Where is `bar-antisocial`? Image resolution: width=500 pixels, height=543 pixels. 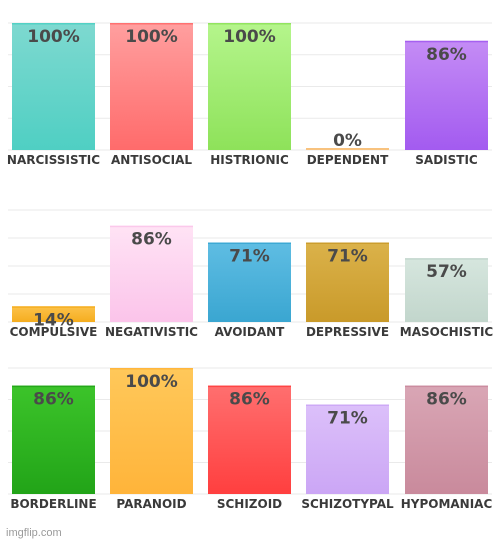
bar-antisocial is located at coordinates (151, 86).